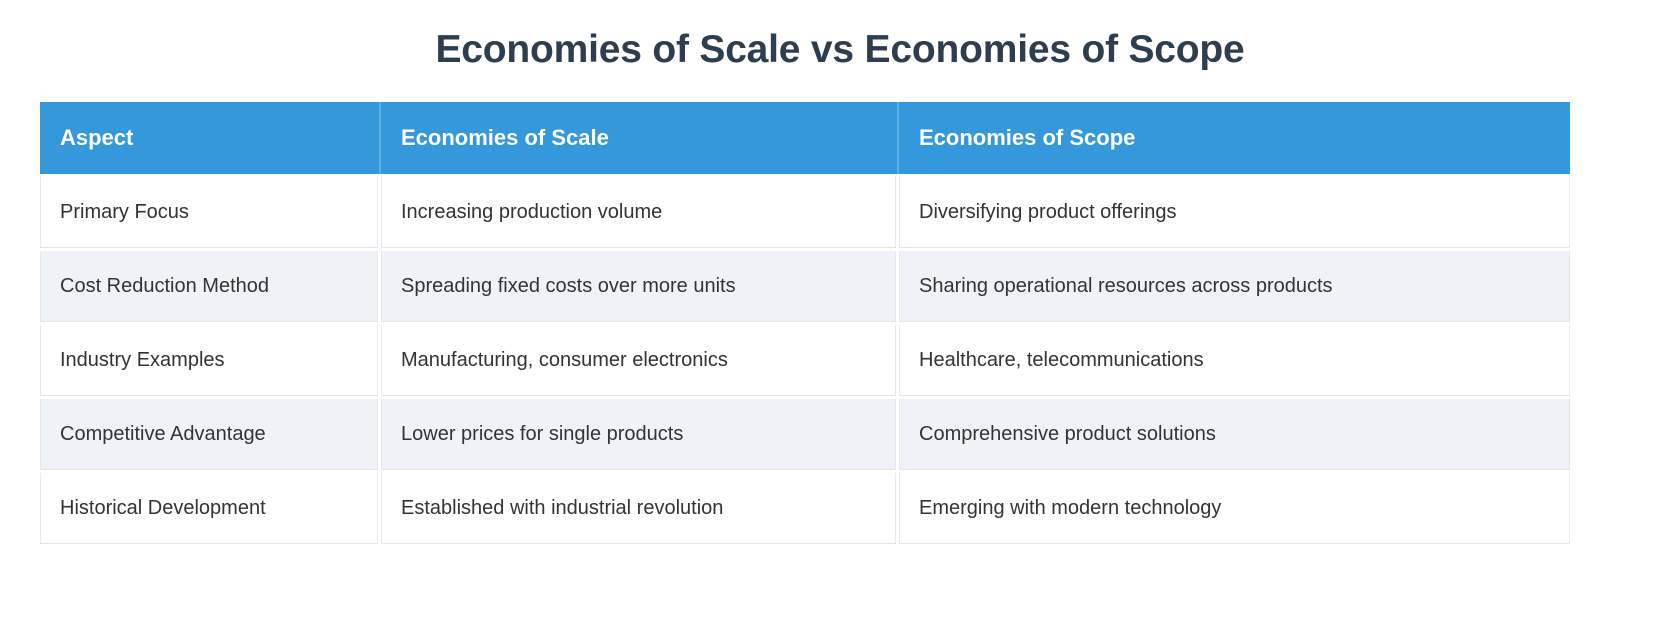 This screenshot has height=626, width=1680. I want to click on cell-aspect: Competitive Advantage, so click(210, 433).